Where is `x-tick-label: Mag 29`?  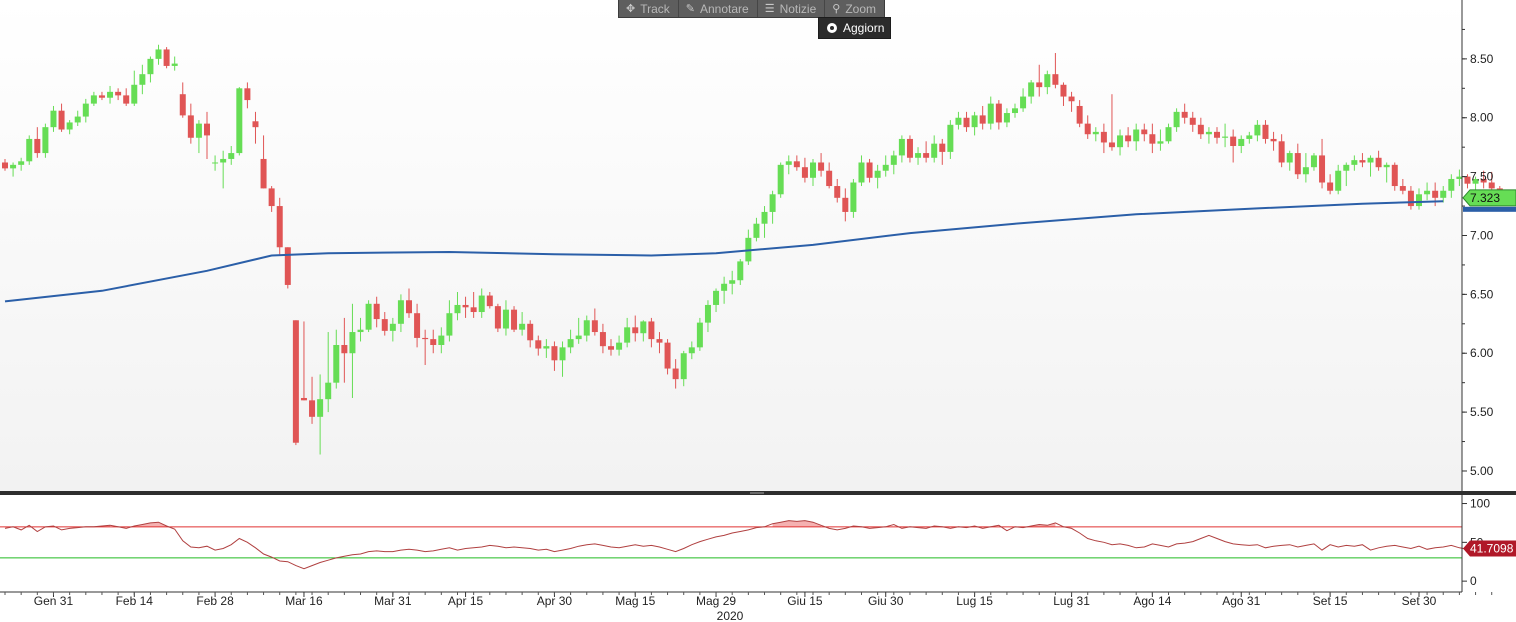 x-tick-label: Mag 29 is located at coordinates (716, 601).